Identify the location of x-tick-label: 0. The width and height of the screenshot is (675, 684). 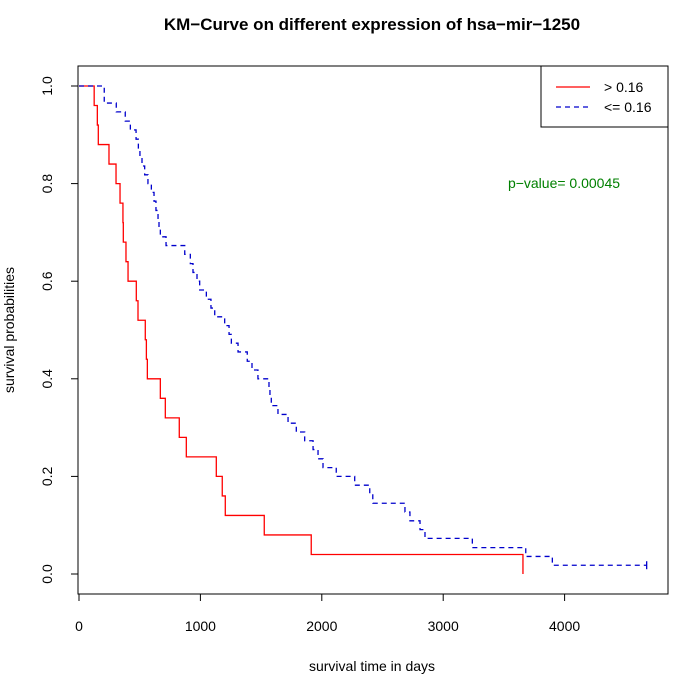
(79, 626).